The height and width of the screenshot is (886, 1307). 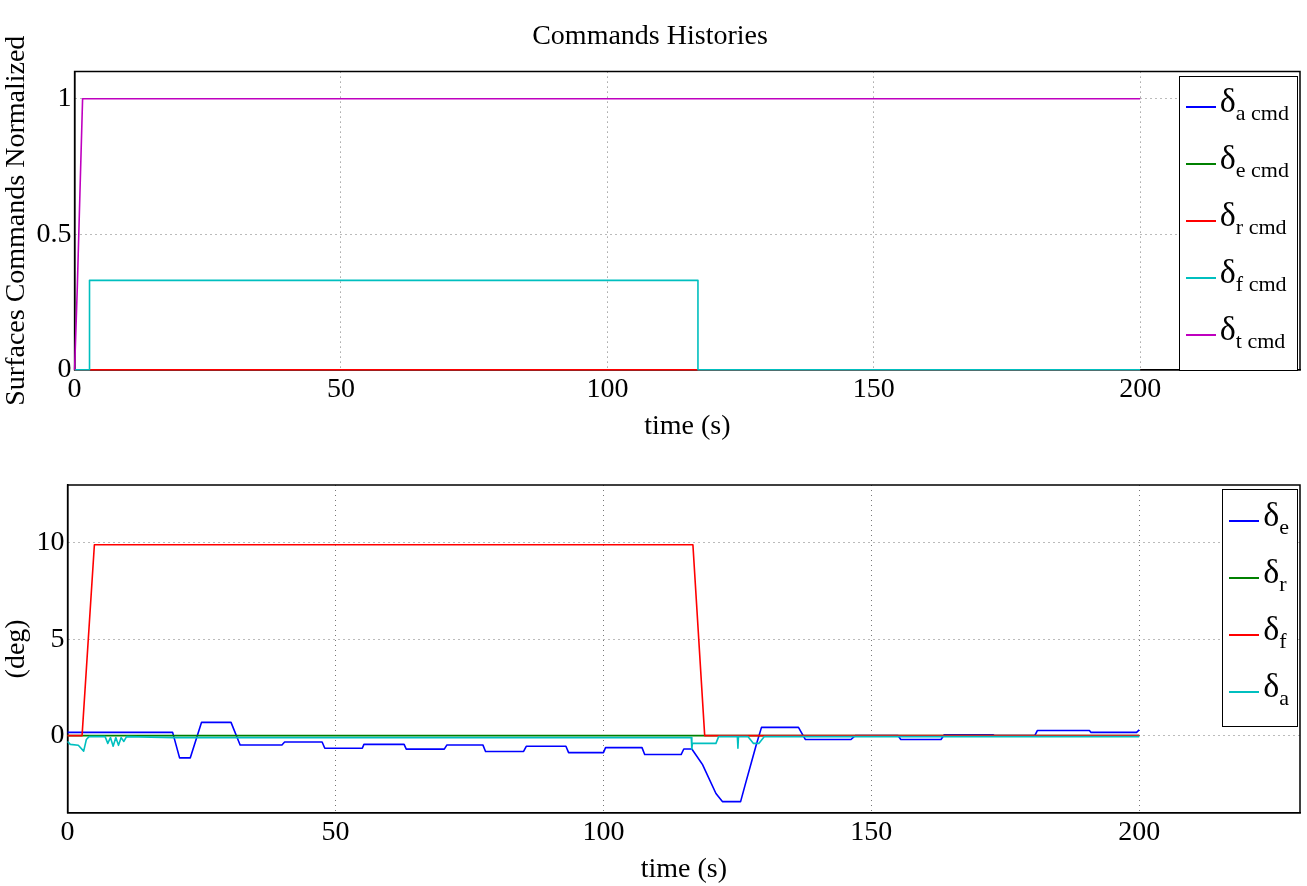 I want to click on y-tick-label: 0.5, so click(x=54, y=232).